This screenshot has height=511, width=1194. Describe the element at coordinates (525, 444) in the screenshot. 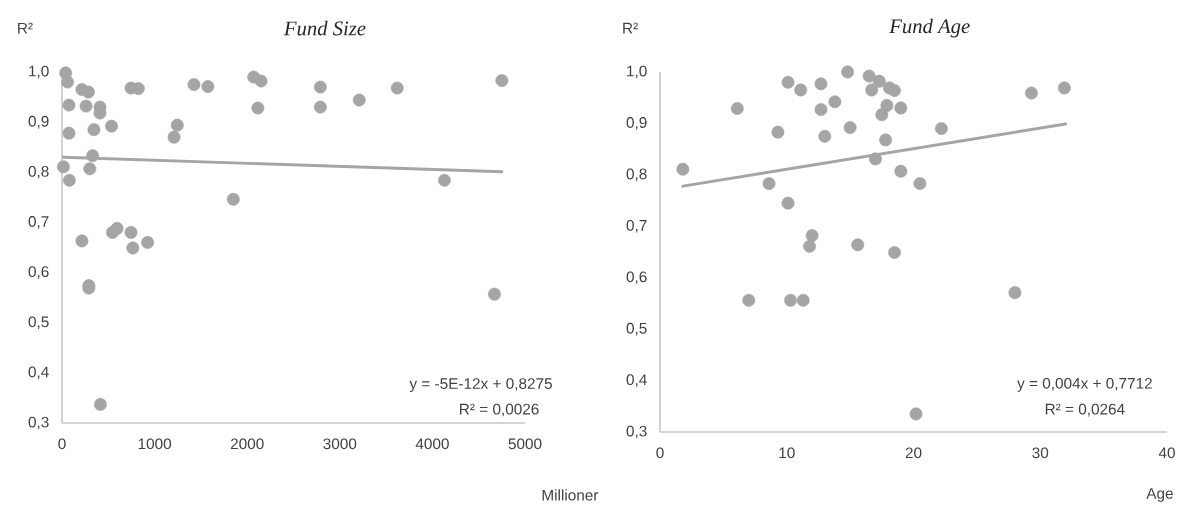

I see `x-tick-label: 5000` at that location.